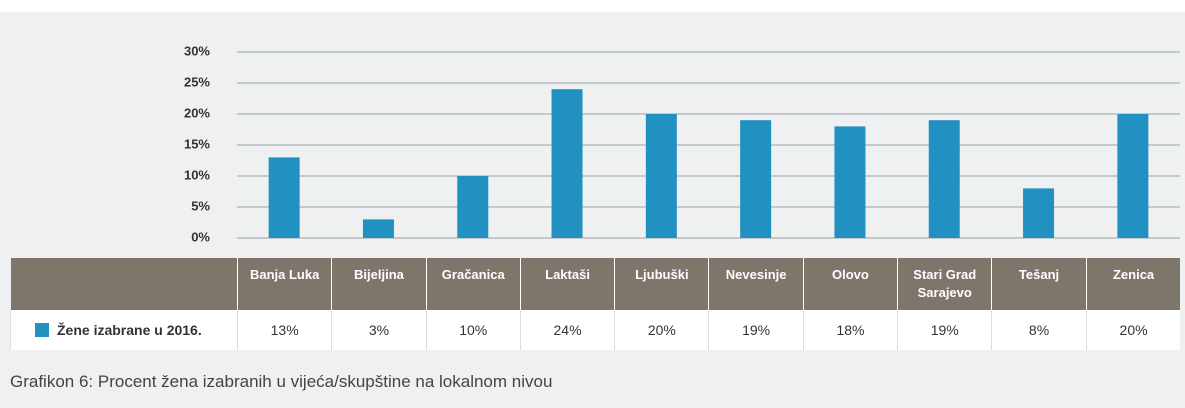 Image resolution: width=1185 pixels, height=408 pixels. Describe the element at coordinates (197, 112) in the screenshot. I see `y-tick-label: 20%` at that location.